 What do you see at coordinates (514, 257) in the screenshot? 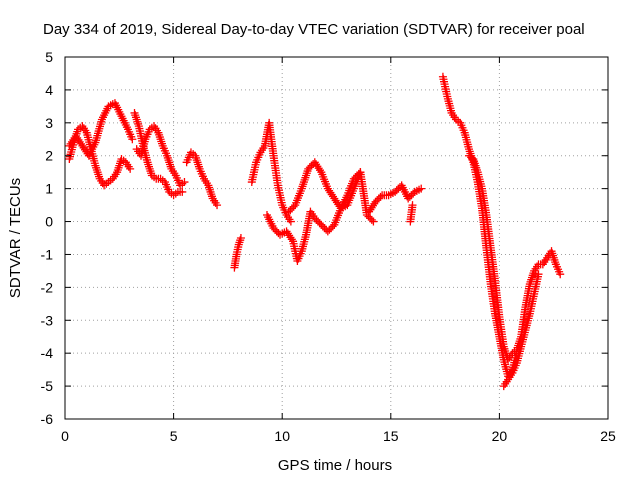
I see `series-track-M` at bounding box center [514, 257].